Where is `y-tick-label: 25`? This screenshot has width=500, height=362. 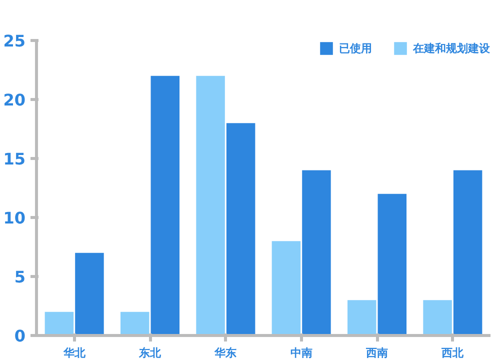
y-tick-label: 25 is located at coordinates (14, 41).